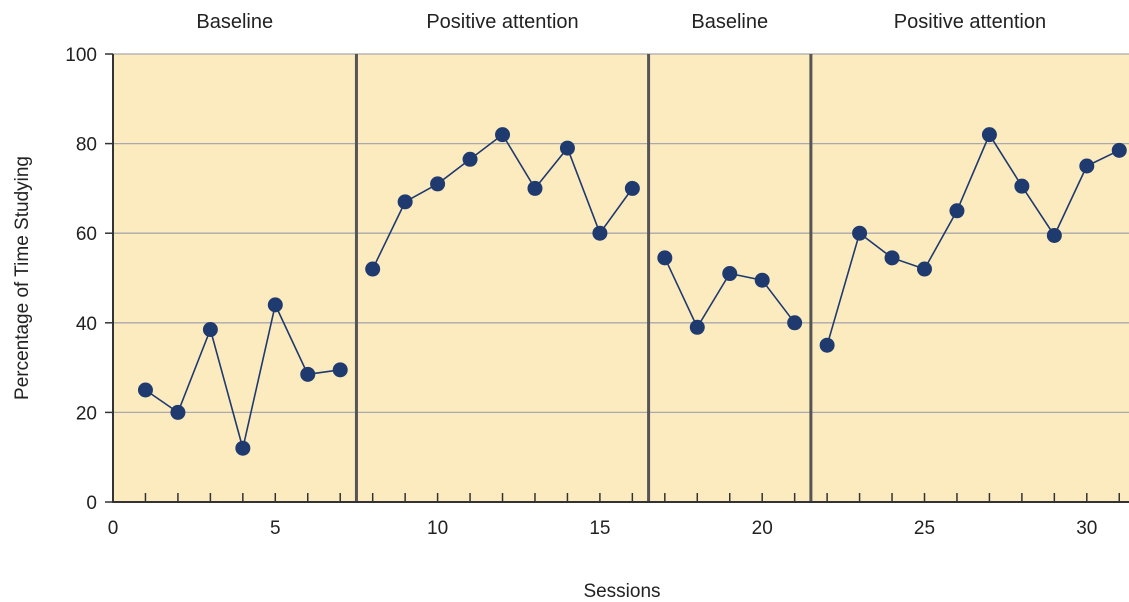 This screenshot has width=1129, height=602. Describe the element at coordinates (437, 528) in the screenshot. I see `x-tick-label-10: 10` at that location.